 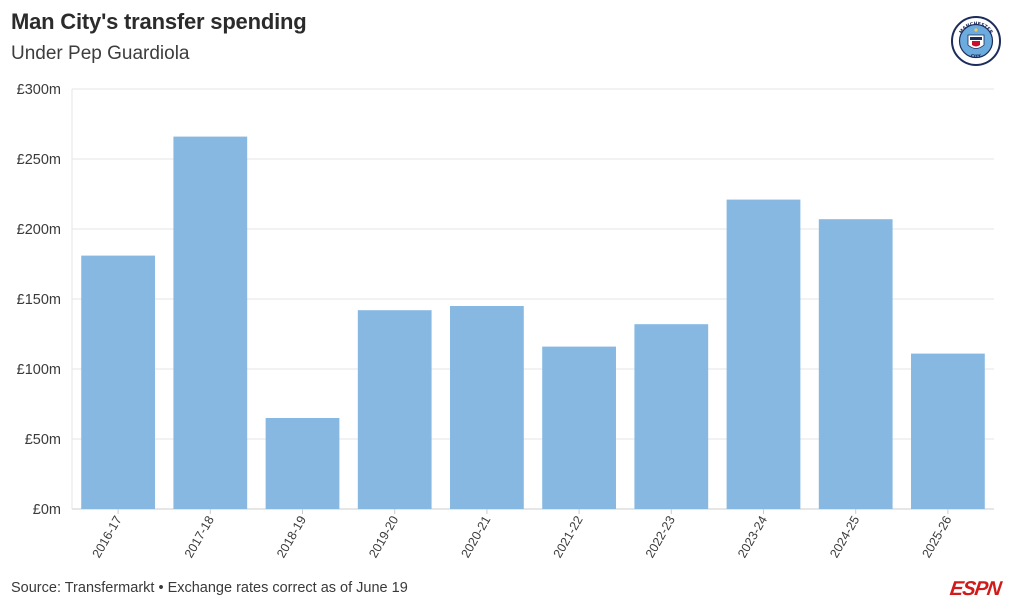 What do you see at coordinates (291, 536) in the screenshot?
I see `x-tick-label: 2018-19` at bounding box center [291, 536].